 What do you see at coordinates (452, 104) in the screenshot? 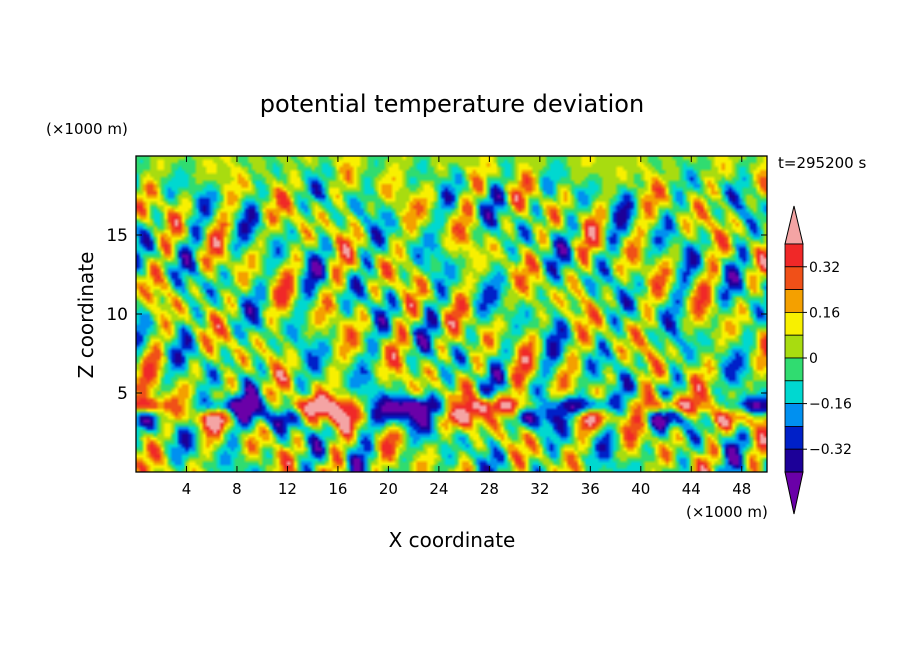
I see `chart-title: potential temperature deviation` at bounding box center [452, 104].